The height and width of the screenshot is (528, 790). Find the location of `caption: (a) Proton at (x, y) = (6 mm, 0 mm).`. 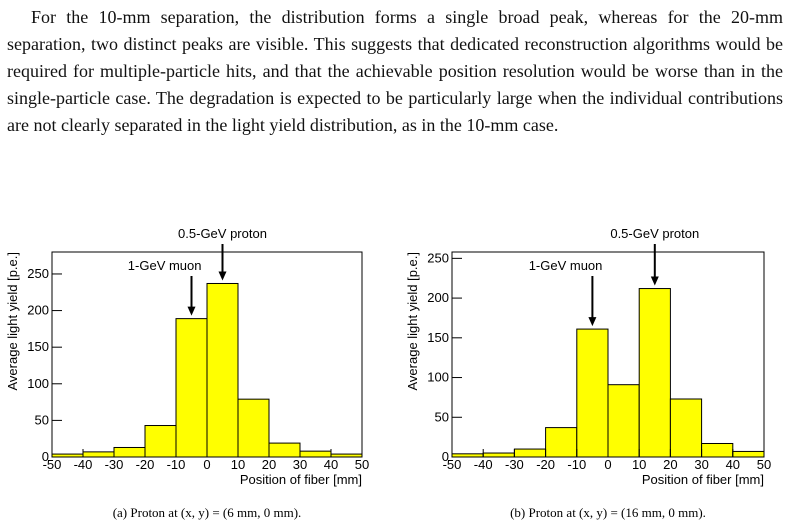

caption: (a) Proton at (x, y) = (6 mm, 0 mm). is located at coordinates (207, 512).